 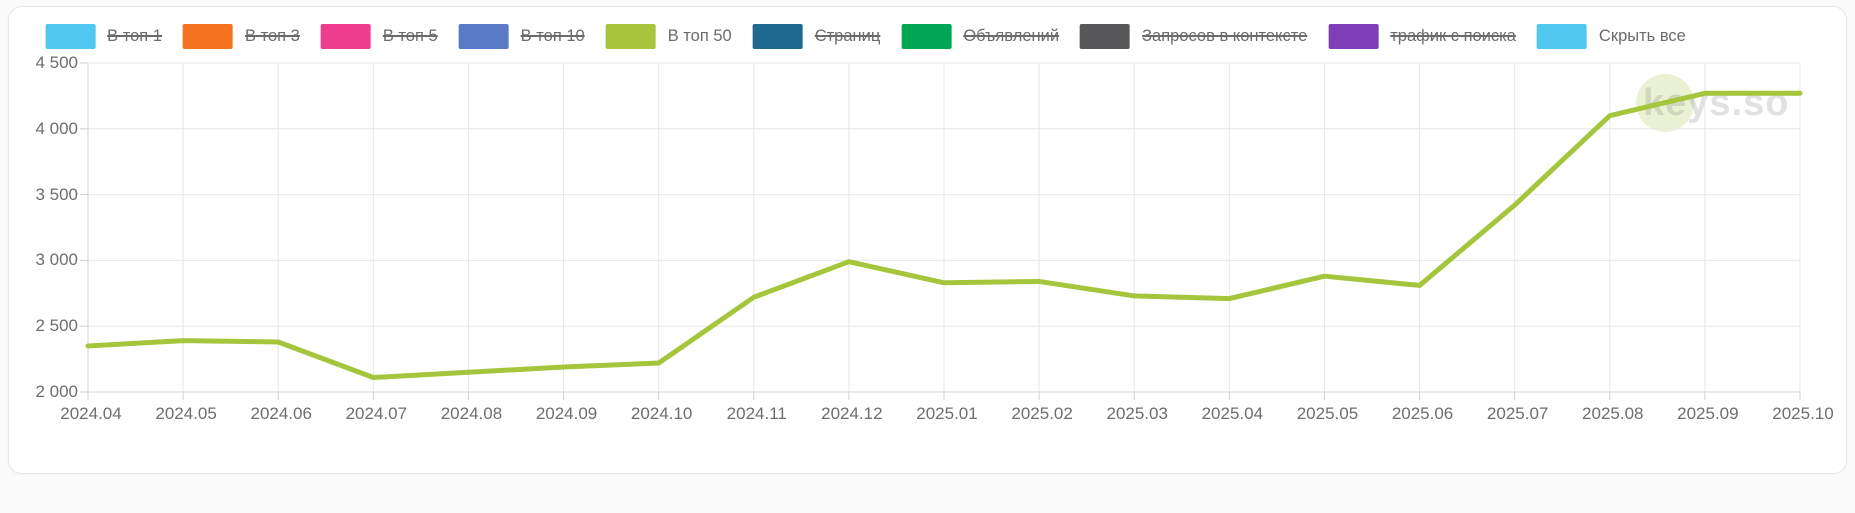 What do you see at coordinates (1453, 36) in the screenshot?
I see `legend-label: трафик с поиска` at bounding box center [1453, 36].